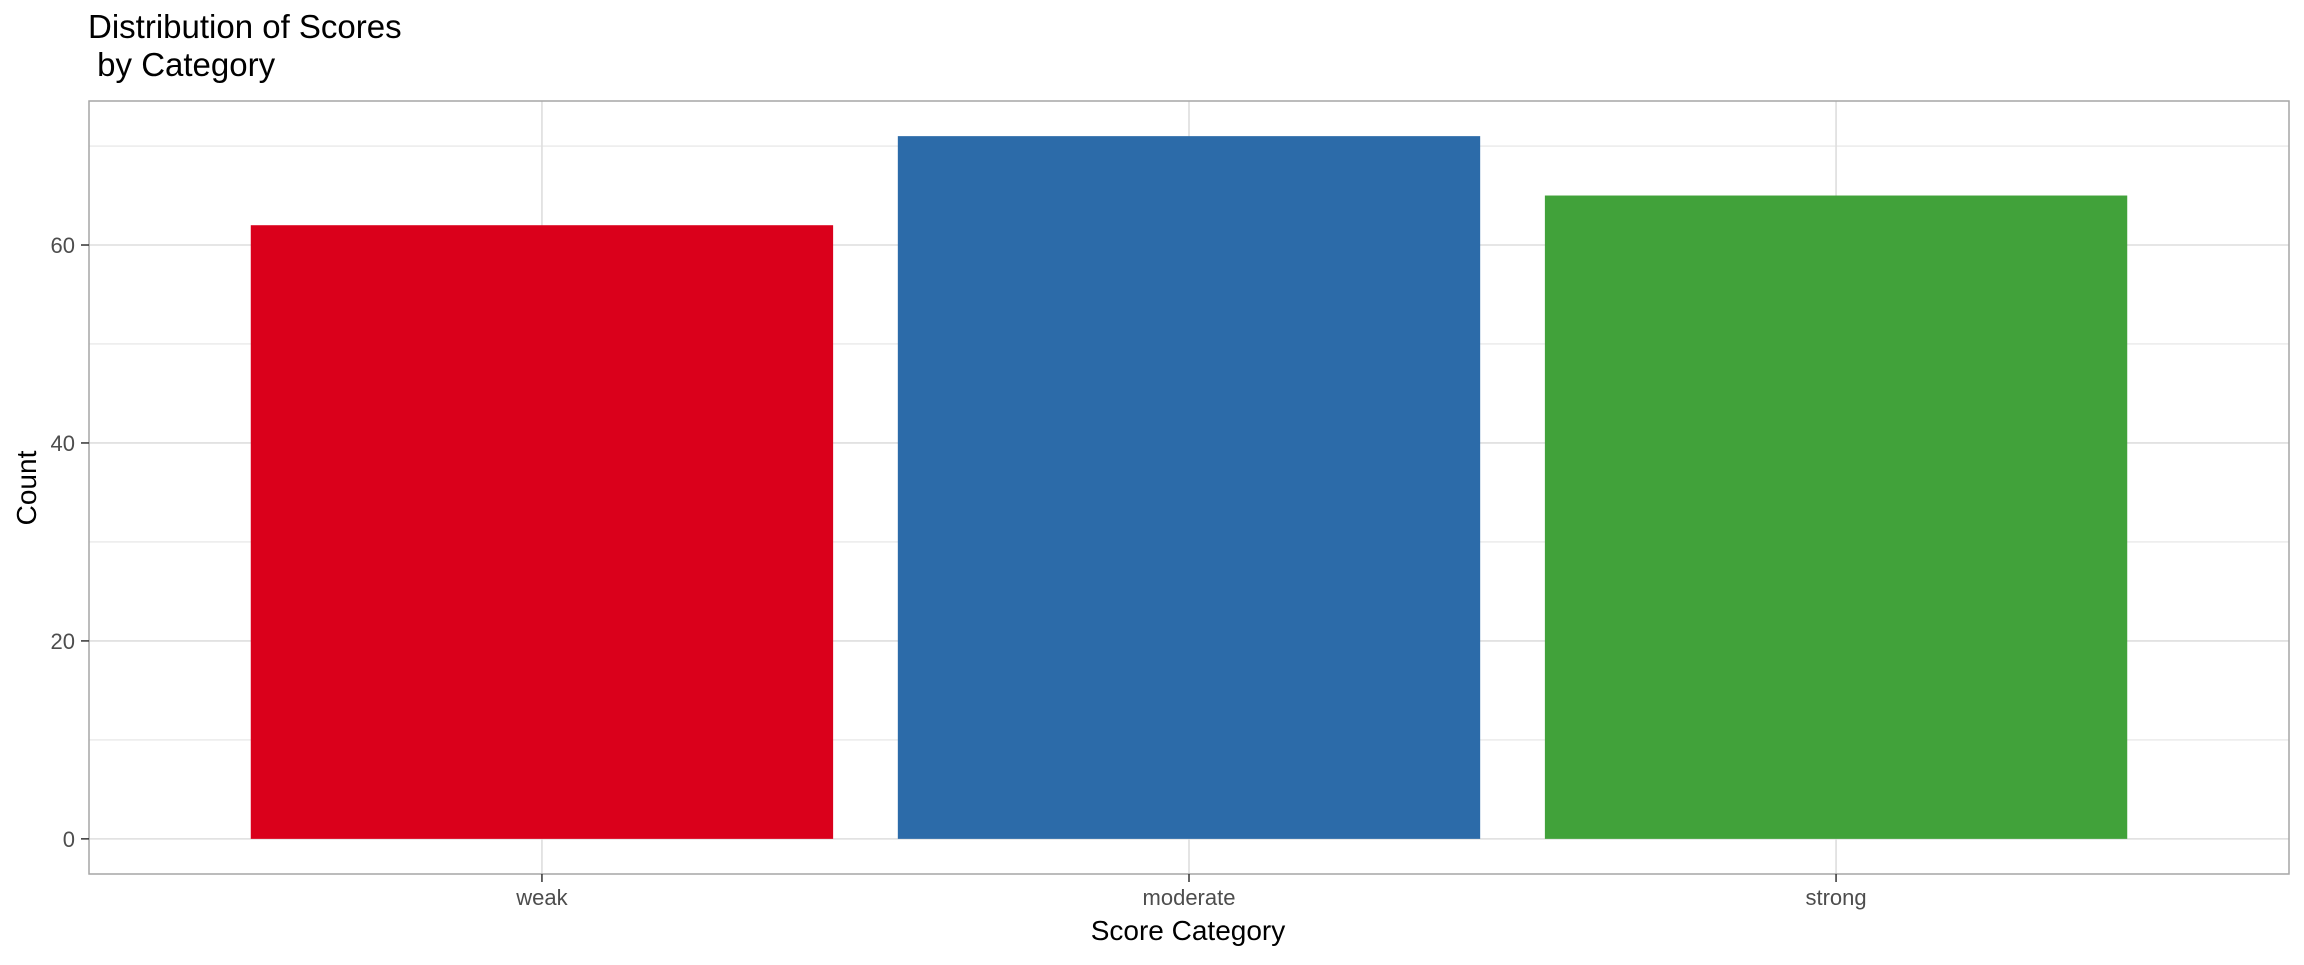 The width and height of the screenshot is (2304, 965). I want to click on x-tick-label: strong, so click(1835, 897).